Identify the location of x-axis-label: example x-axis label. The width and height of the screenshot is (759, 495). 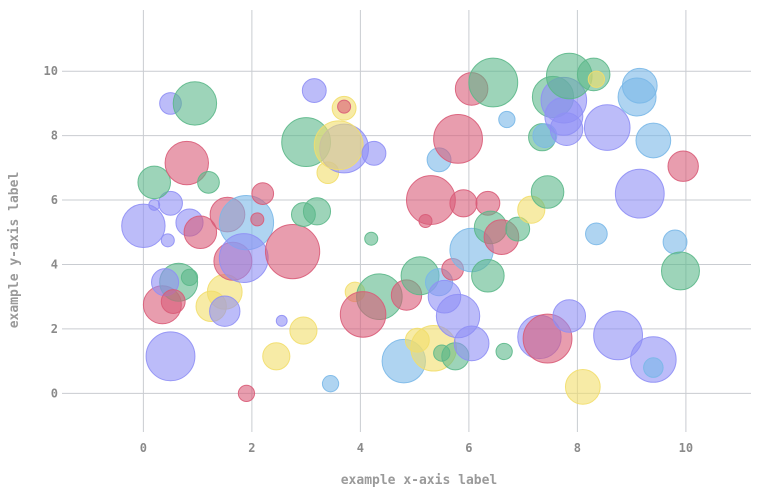
(419, 480).